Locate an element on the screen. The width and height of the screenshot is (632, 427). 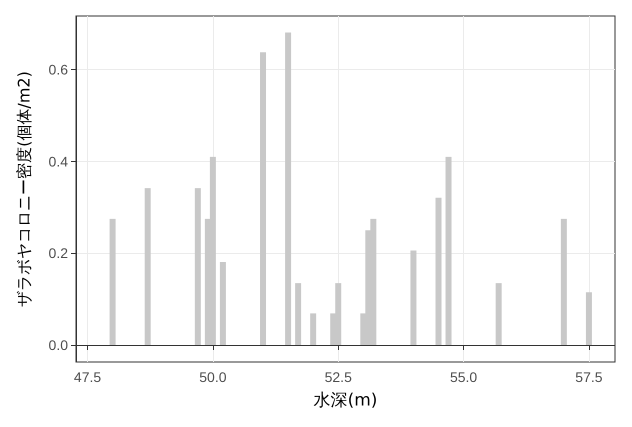
y-axis-title: ザラボヤコロニー密度(個体/m2) is located at coordinates (24, 189).